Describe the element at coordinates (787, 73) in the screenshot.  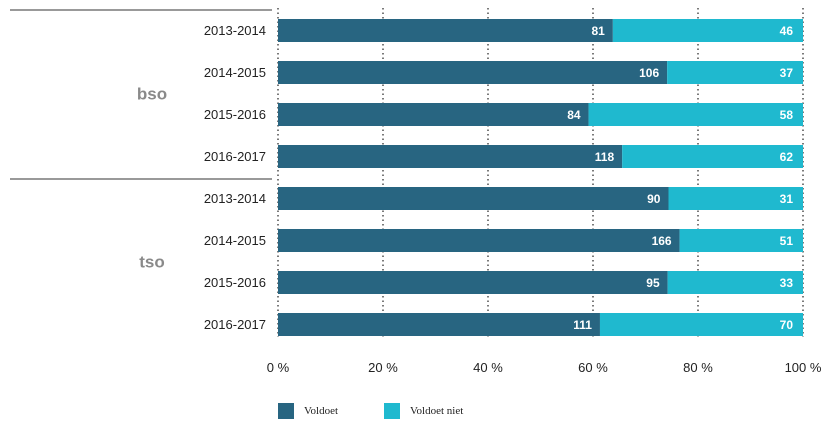
I see `data-label-voldoet-niet: 37` at that location.